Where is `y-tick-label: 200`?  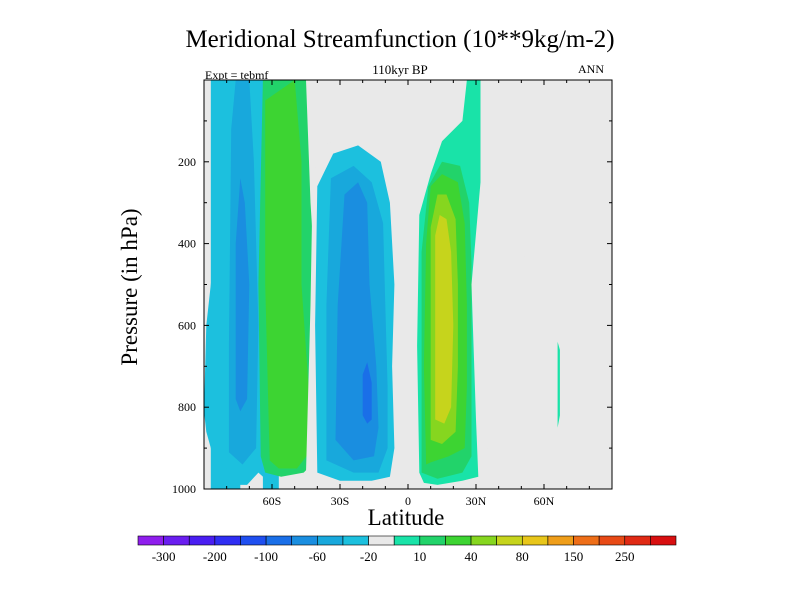
y-tick-label: 200 is located at coordinates (187, 162).